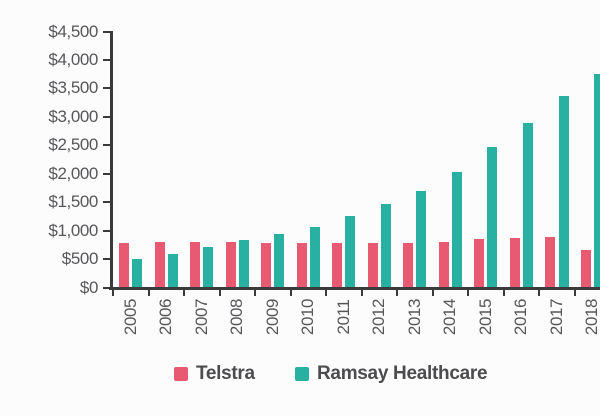 Image resolution: width=600 pixels, height=416 pixels. What do you see at coordinates (124, 265) in the screenshot?
I see `bar-telstra-2005` at bounding box center [124, 265].